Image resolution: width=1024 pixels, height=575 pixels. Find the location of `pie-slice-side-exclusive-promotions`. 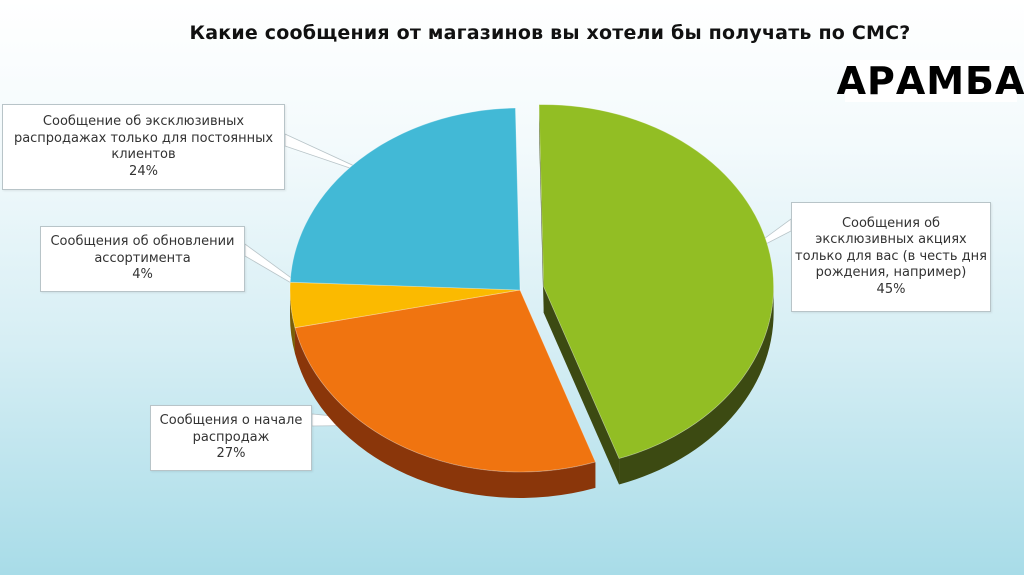

pie-slice-side-exclusive-promotions is located at coordinates (696, 385).